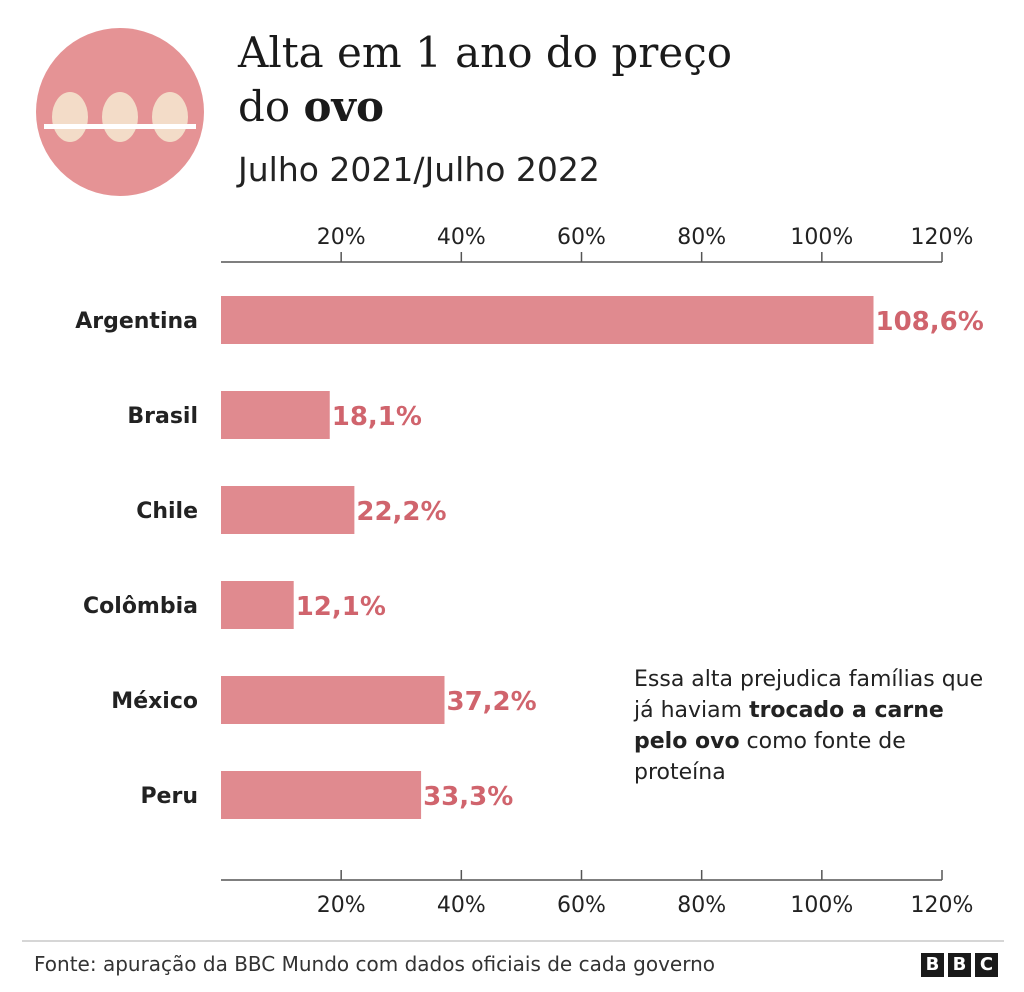 The image size is (1024, 992). Describe the element at coordinates (986, 965) in the screenshot. I see `bbc-logo-letter: C` at that location.